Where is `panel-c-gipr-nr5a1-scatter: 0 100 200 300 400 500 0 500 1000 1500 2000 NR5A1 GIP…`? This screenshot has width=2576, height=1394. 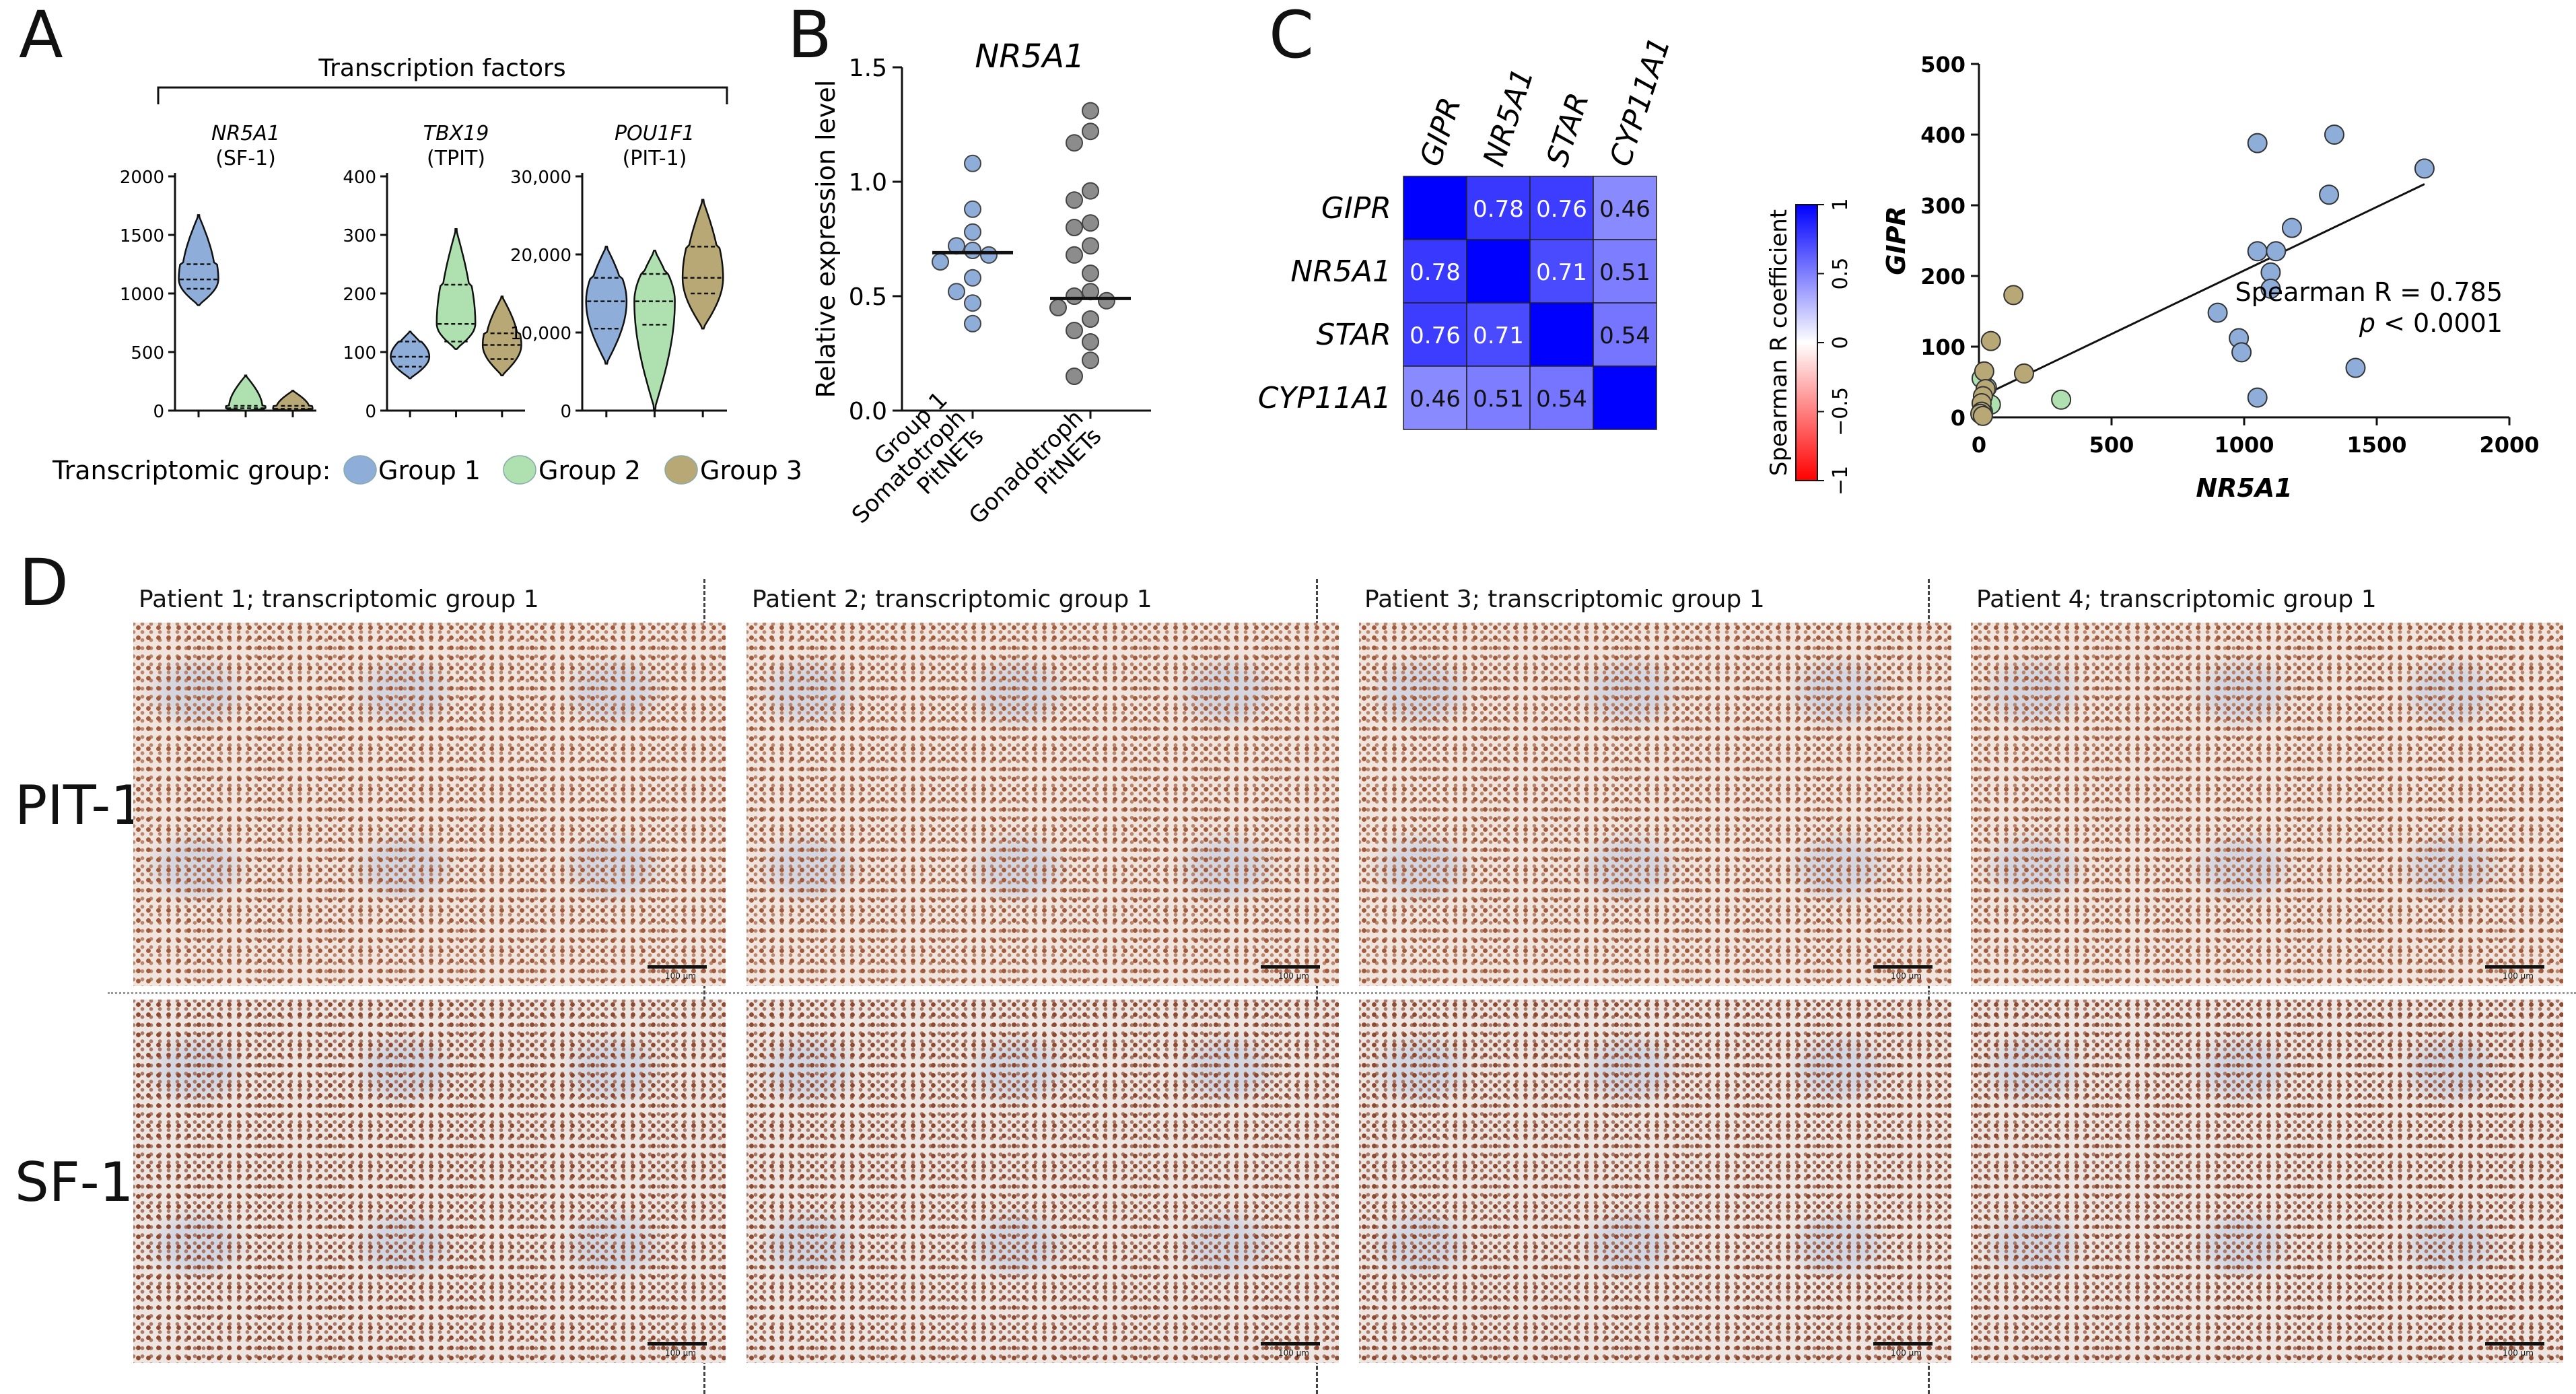 panel-c-gipr-nr5a1-scatter: 0 100 200 300 400 500 0 500 1000 1500 2000 NR5A1 GIP… is located at coordinates (2210, 277).